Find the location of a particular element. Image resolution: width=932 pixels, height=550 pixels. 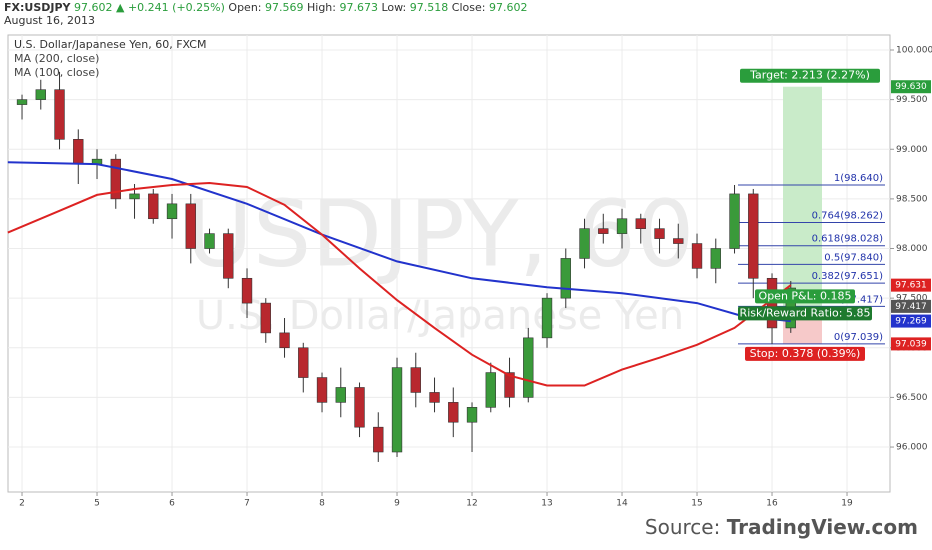

source: Source: TradingView.com is located at coordinates (781, 527).